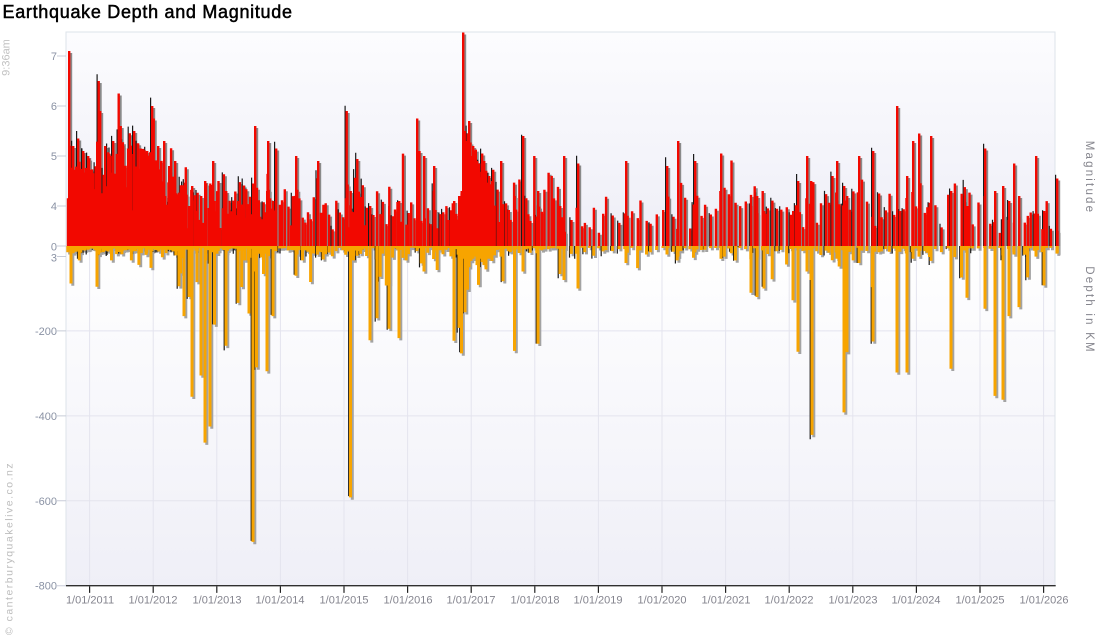 The height and width of the screenshot is (640, 1100). I want to click on svg-text: 1/01/2017, so click(471, 601).